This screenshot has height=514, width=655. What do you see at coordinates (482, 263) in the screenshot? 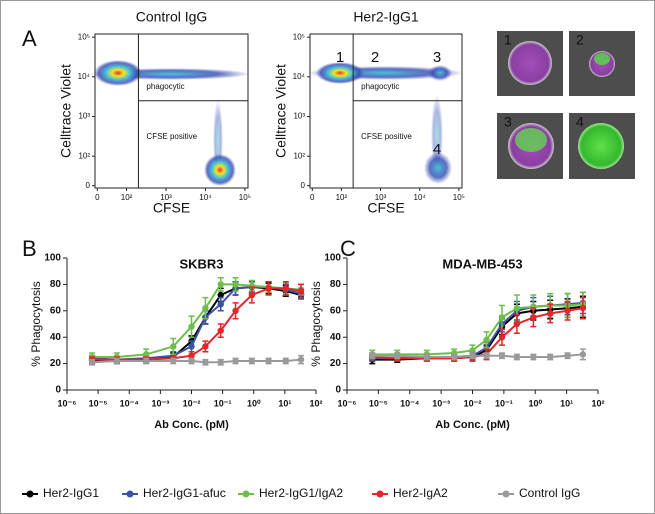
I see `chart-title: MDA-MB-453` at bounding box center [482, 263].